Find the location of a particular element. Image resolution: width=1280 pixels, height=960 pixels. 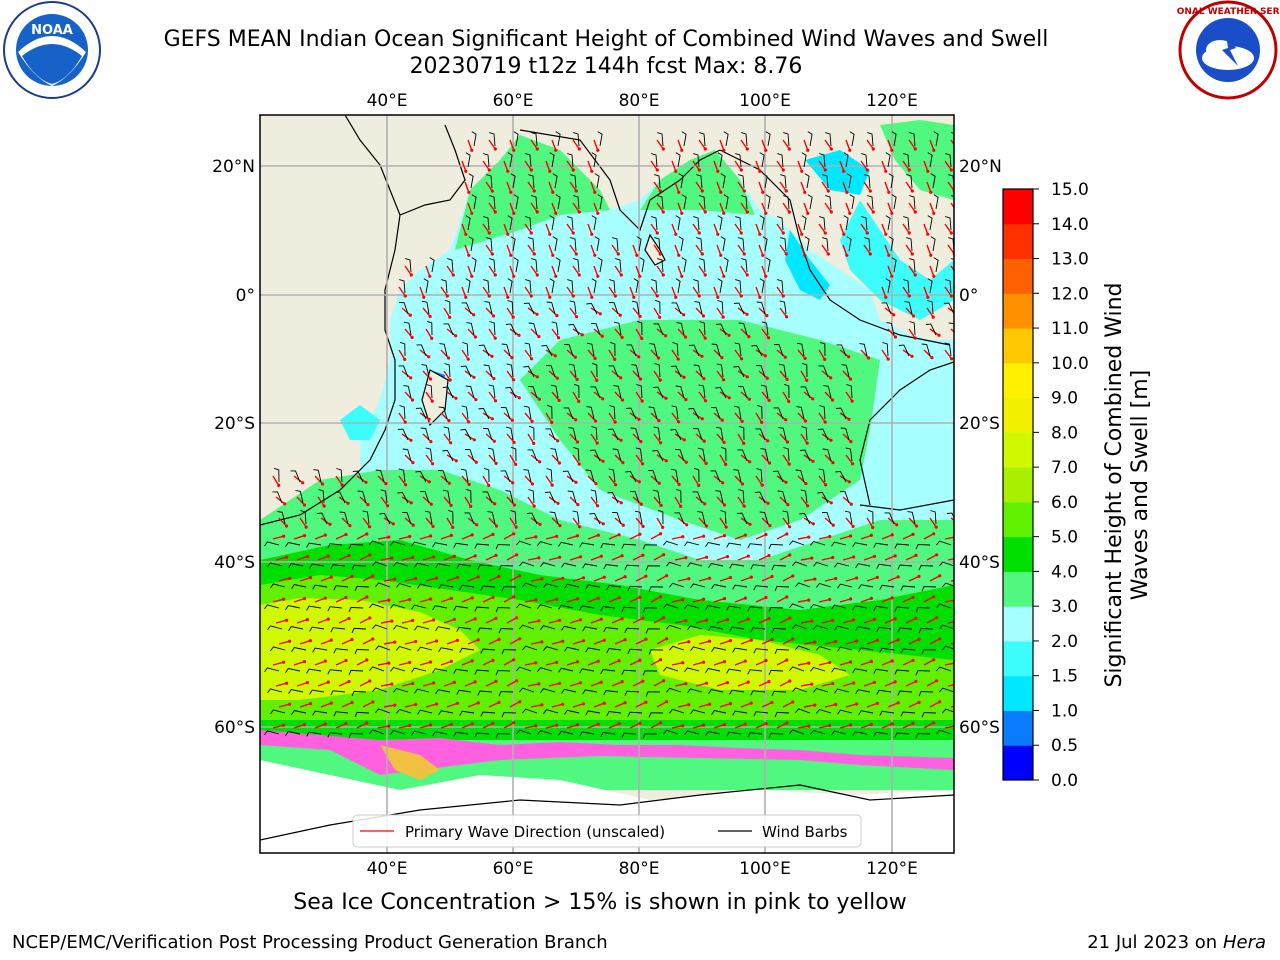

lon-tick-label: 40°E is located at coordinates (387, 869).